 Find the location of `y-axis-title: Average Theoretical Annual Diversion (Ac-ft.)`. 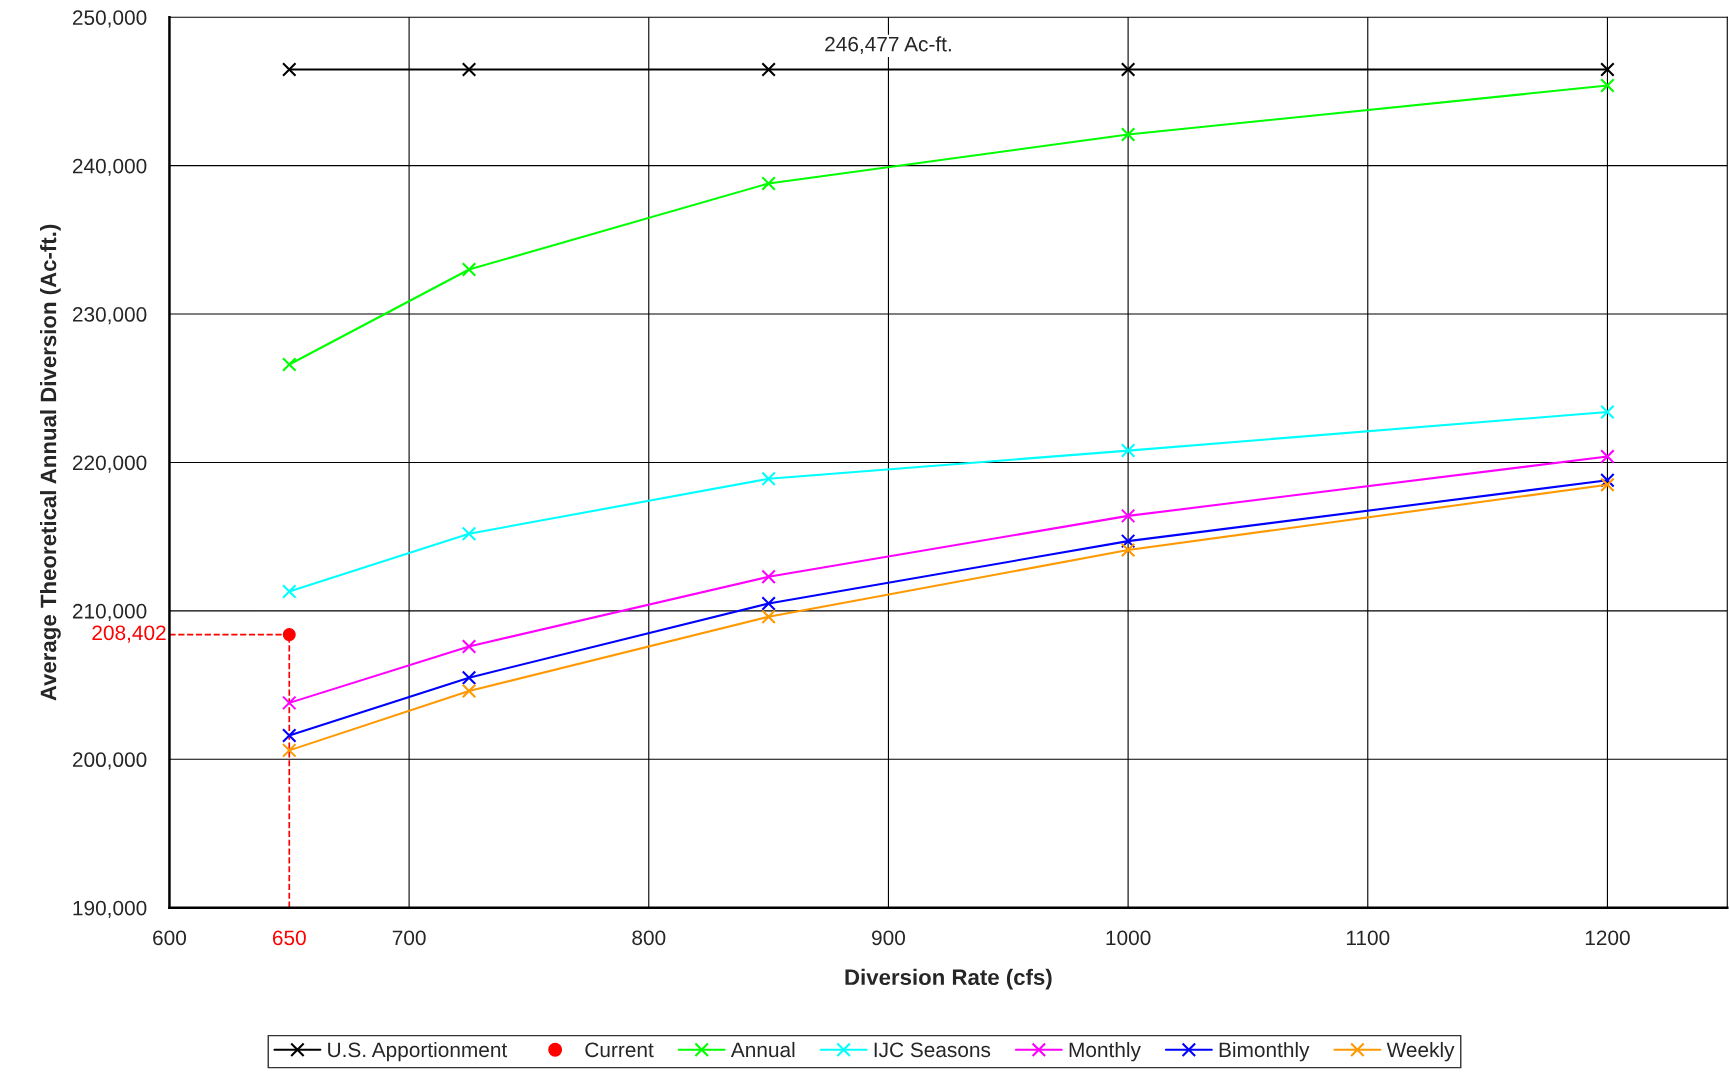

y-axis-title: Average Theoretical Annual Diversion (Ac-ft.) is located at coordinates (50, 462).